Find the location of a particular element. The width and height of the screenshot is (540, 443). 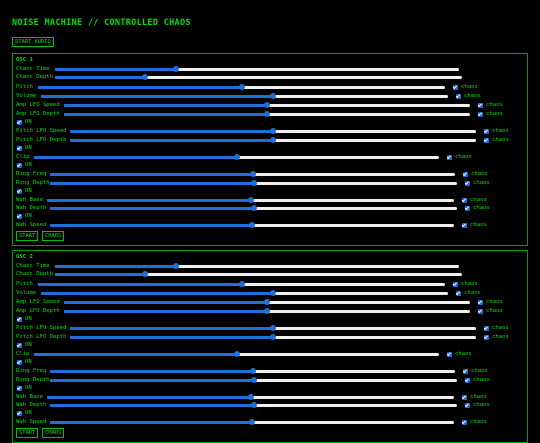

control-label-pitch: Pitch is located at coordinates (24, 87).